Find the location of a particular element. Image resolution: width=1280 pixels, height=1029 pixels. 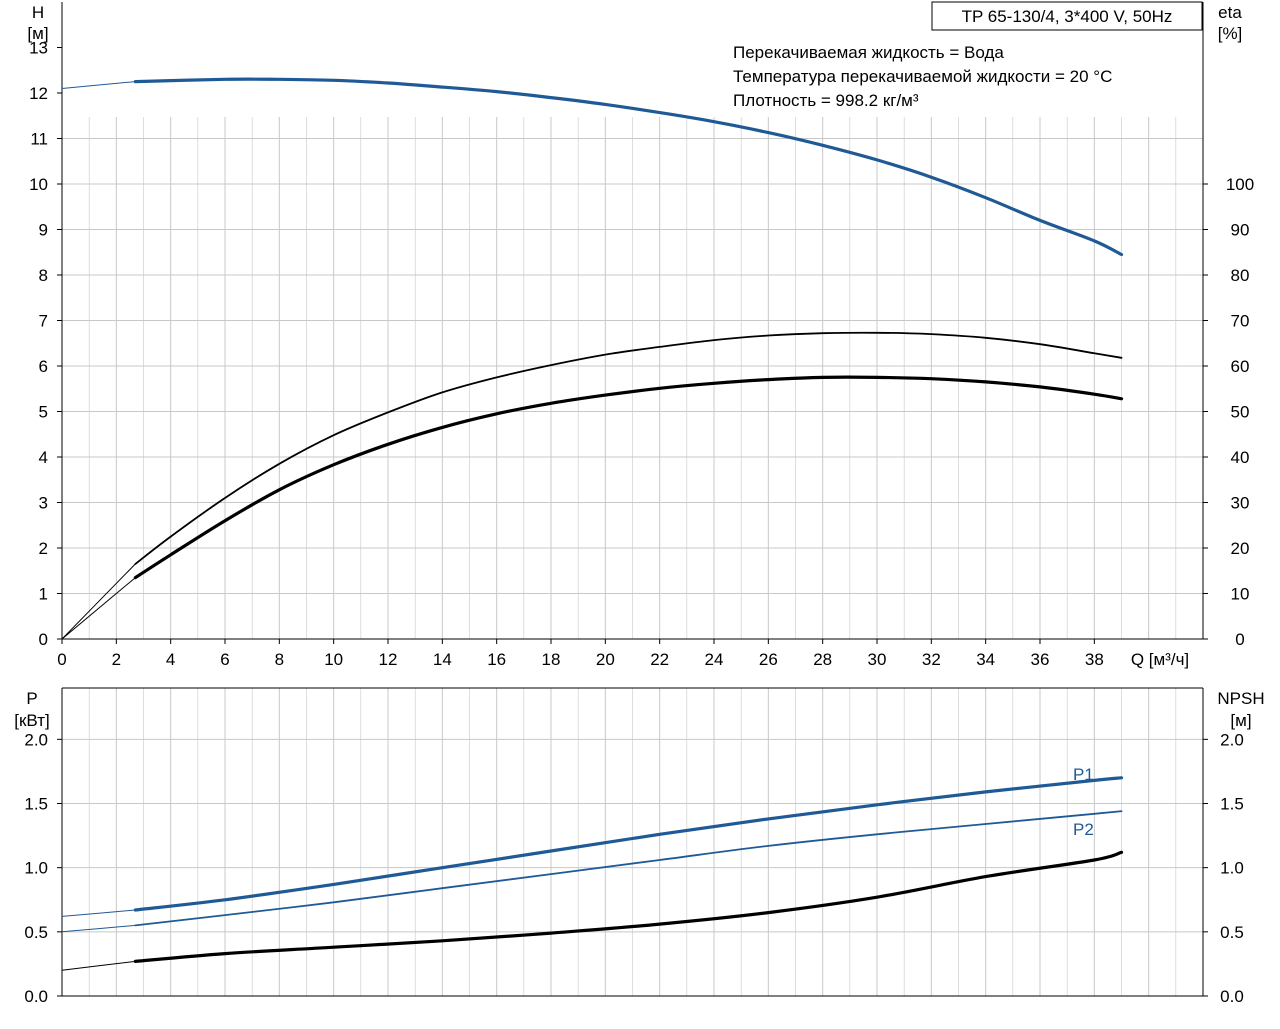

x-tick-label: 6 is located at coordinates (224, 659).